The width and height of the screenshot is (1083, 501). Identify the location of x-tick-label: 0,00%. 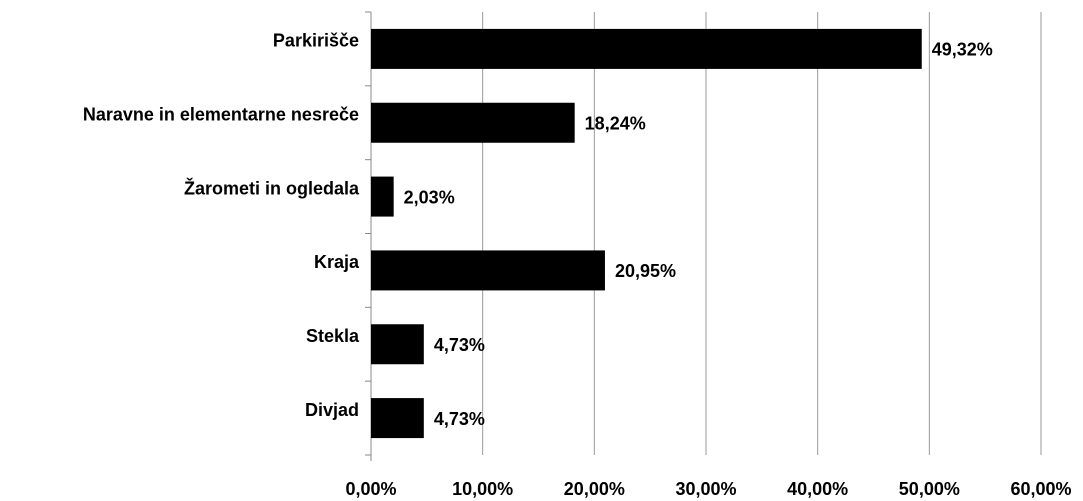
(370, 489).